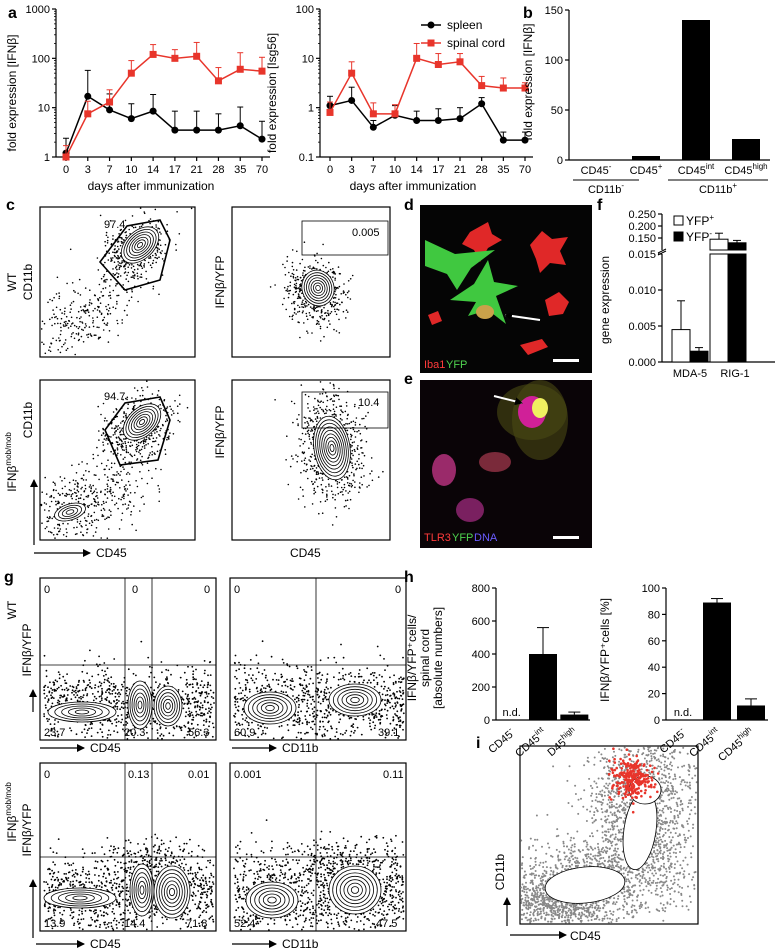  I want to click on group-label-cd11b-neg: CD11b-, so click(606, 188).